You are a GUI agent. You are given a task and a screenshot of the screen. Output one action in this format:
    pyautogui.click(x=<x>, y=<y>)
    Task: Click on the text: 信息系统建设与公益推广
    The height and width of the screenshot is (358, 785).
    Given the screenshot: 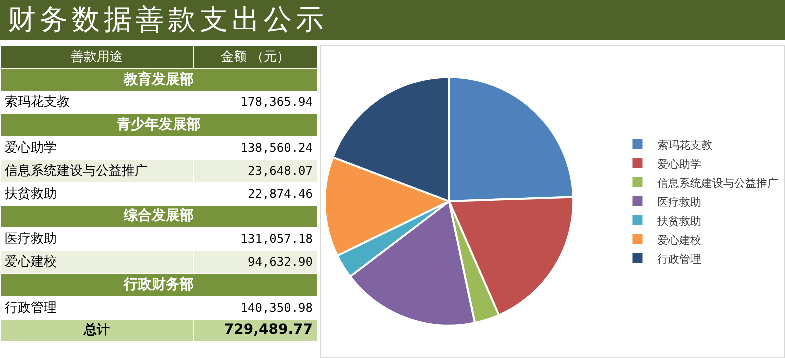 What is the action you would take?
    pyautogui.click(x=97, y=170)
    